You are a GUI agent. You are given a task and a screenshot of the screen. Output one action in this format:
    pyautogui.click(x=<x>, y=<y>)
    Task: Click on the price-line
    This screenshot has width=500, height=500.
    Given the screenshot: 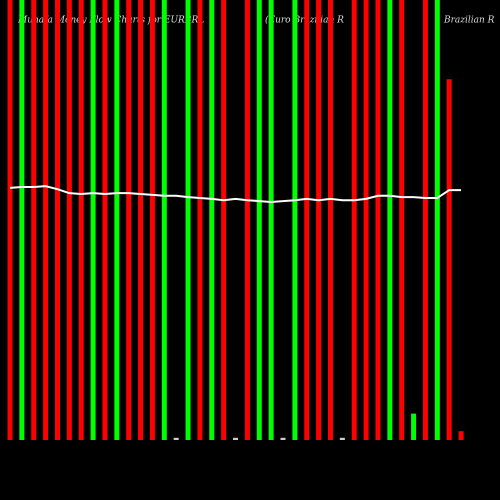 What is the action you would take?
    pyautogui.click(x=235, y=194)
    